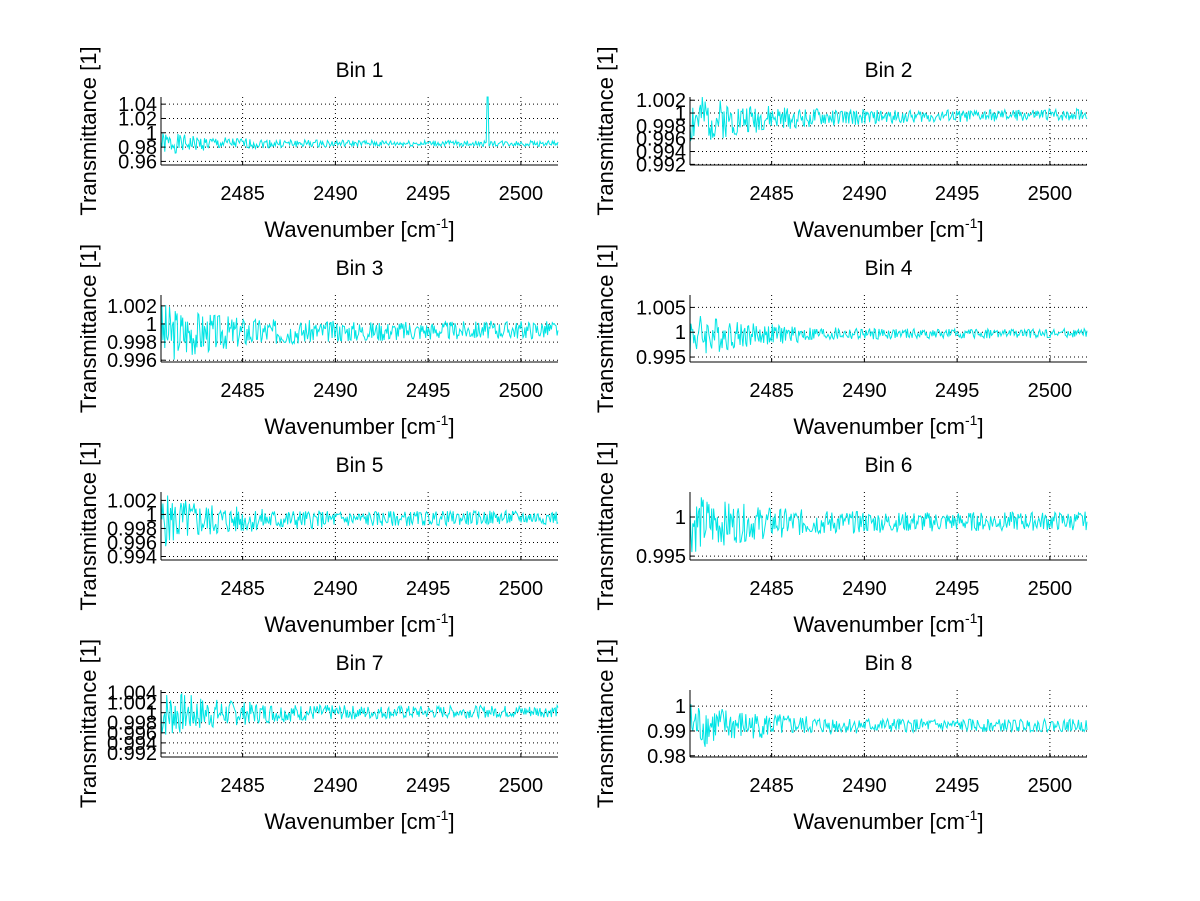 The height and width of the screenshot is (901, 1200). What do you see at coordinates (137, 105) in the screenshot?
I see `y-tick-label: 1.04` at bounding box center [137, 105].